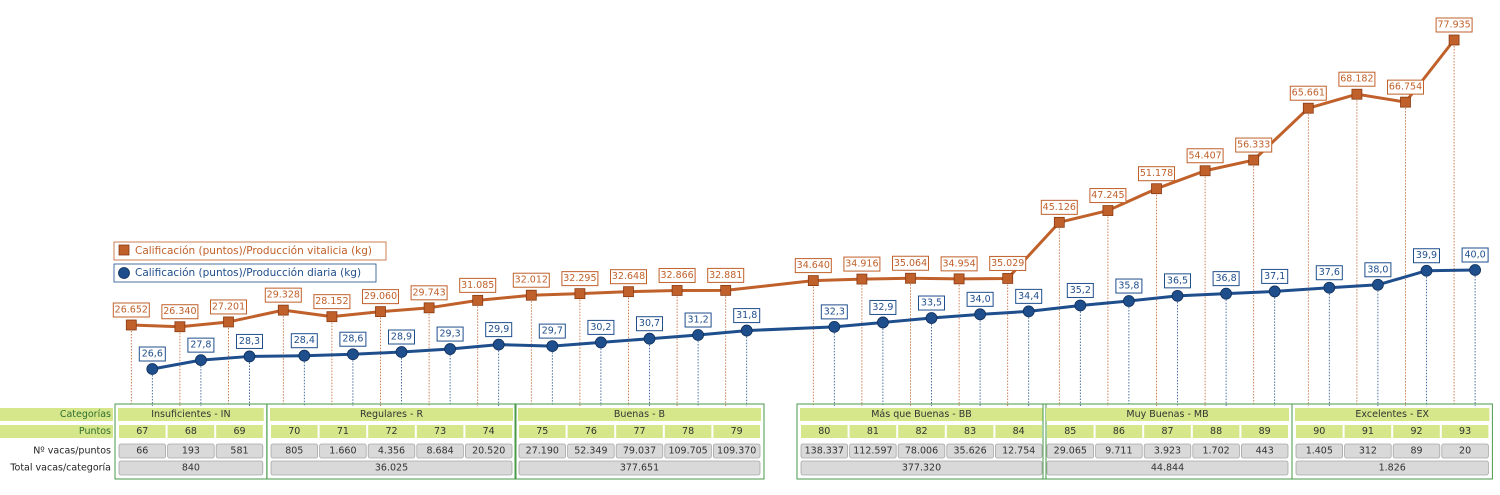 This screenshot has width=1500, height=495. Describe the element at coordinates (1253, 145) in the screenshot. I see `data-label-vitalicia: 56.333` at that location.